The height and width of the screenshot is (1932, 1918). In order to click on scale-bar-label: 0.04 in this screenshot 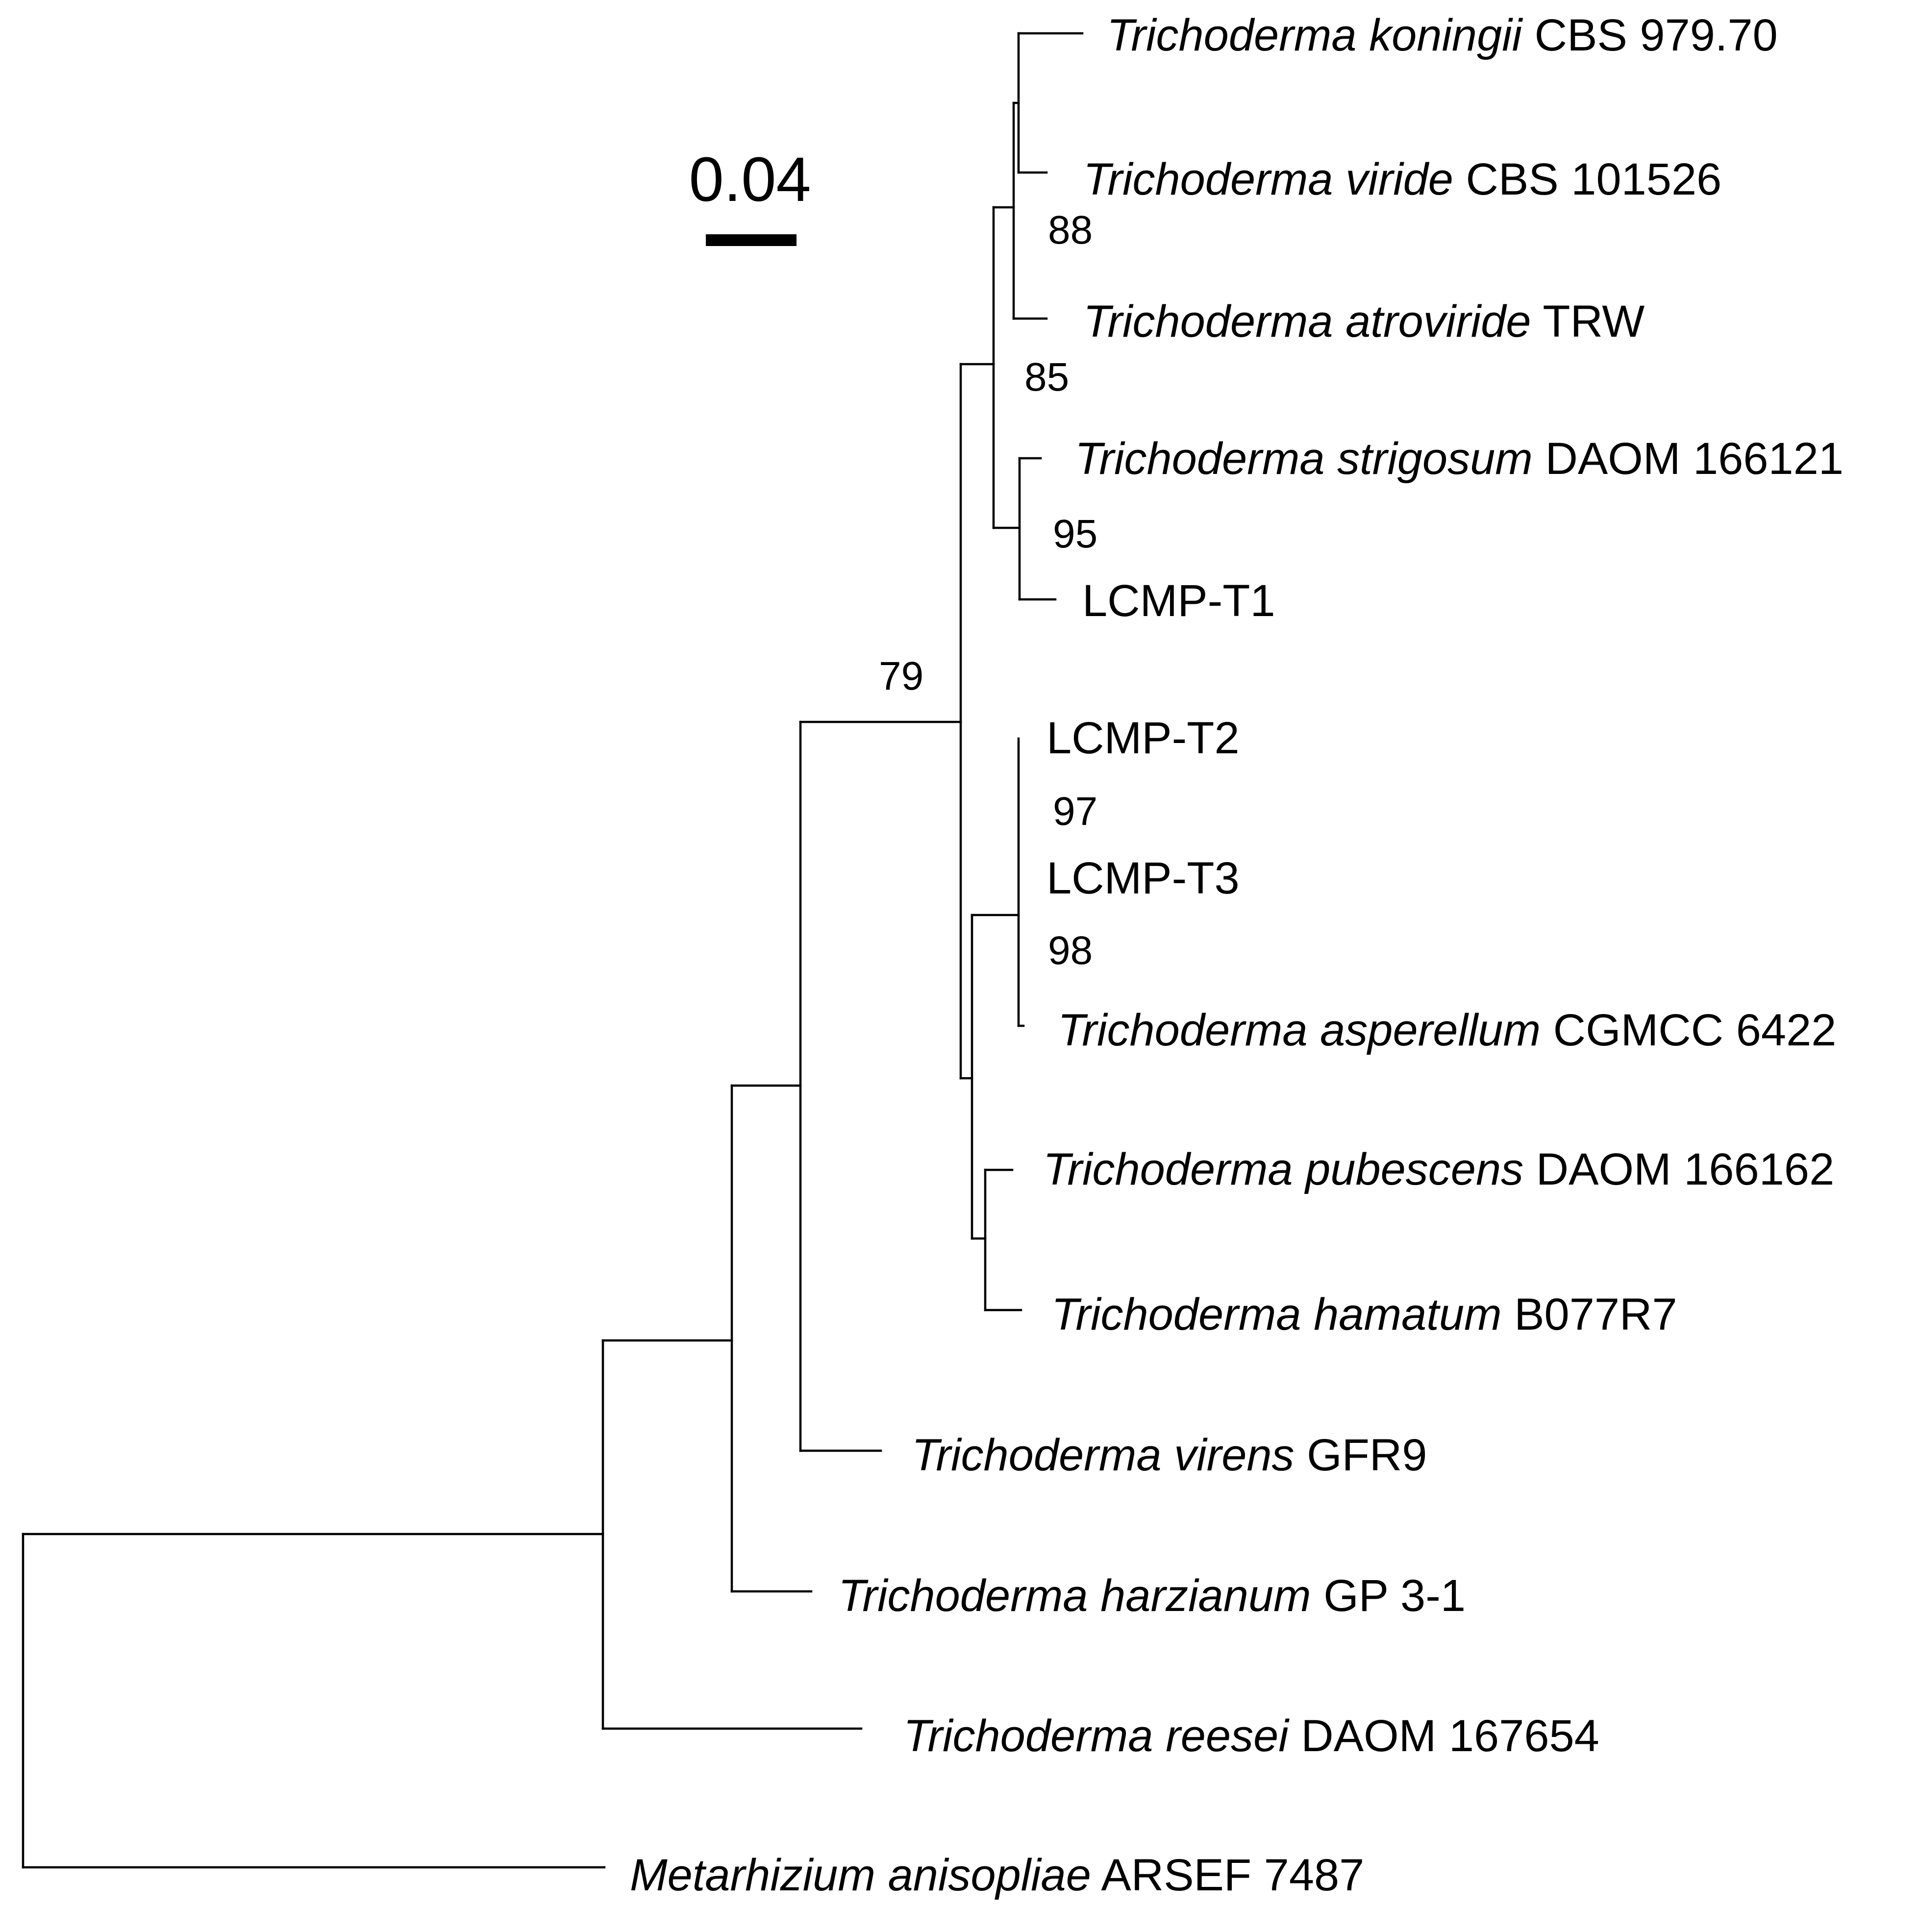, I will do `click(750, 180)`.